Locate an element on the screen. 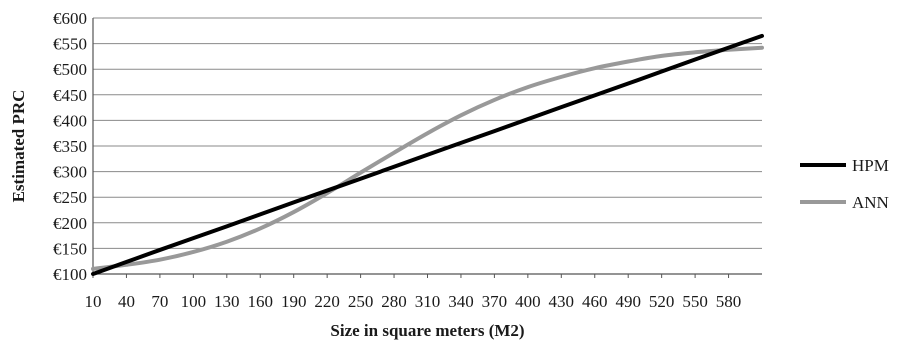  legend-label-hpm: HPM is located at coordinates (870, 165).